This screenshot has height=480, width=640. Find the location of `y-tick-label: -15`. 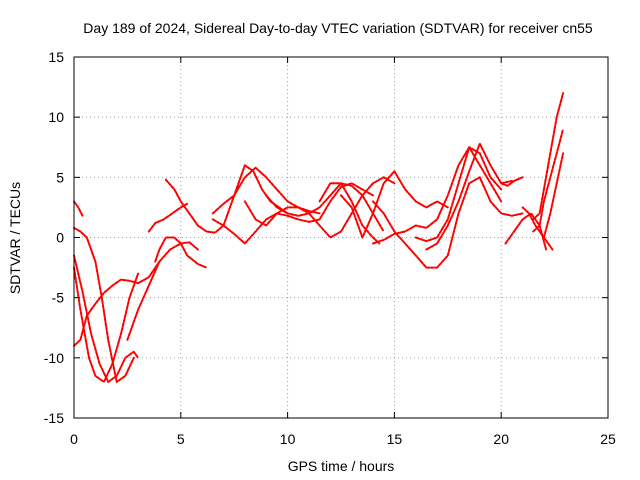

y-tick-label: -15 is located at coordinates (54, 418).